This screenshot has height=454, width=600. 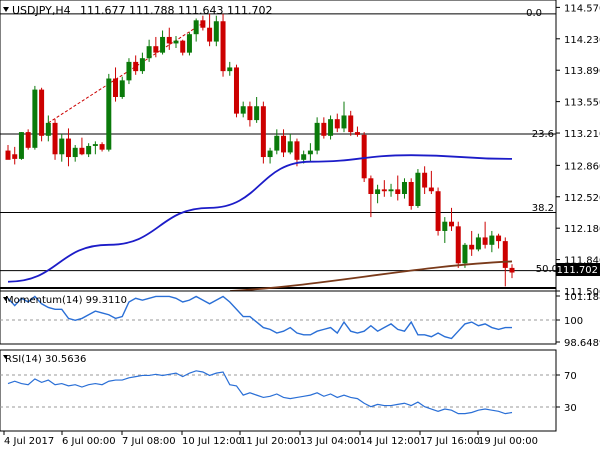 I want to click on momentum-series, so click(x=259, y=317).